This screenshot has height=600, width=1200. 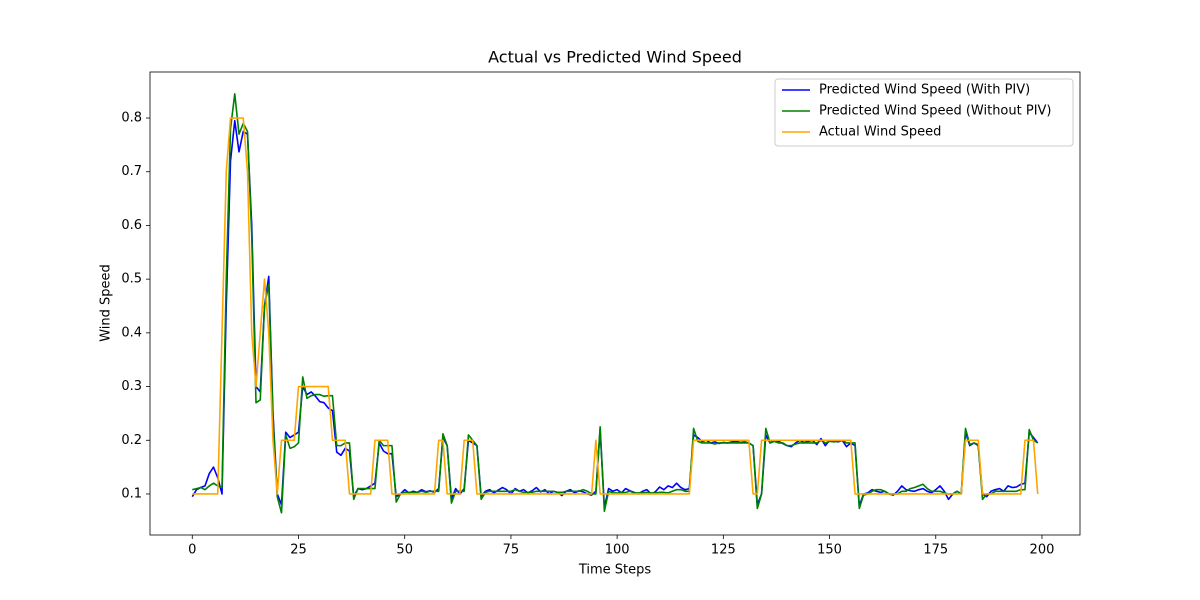 What do you see at coordinates (131, 171) in the screenshot?
I see `y-tick-label: 0.7` at bounding box center [131, 171].